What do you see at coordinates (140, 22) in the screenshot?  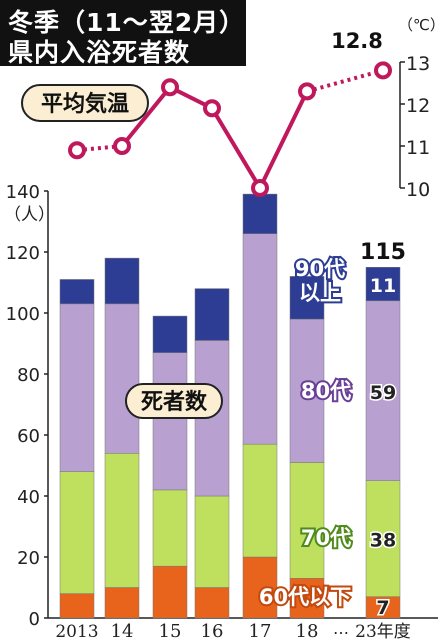 I see `title-line-1: 冬季（11〜翌2月）の` at bounding box center [140, 22].